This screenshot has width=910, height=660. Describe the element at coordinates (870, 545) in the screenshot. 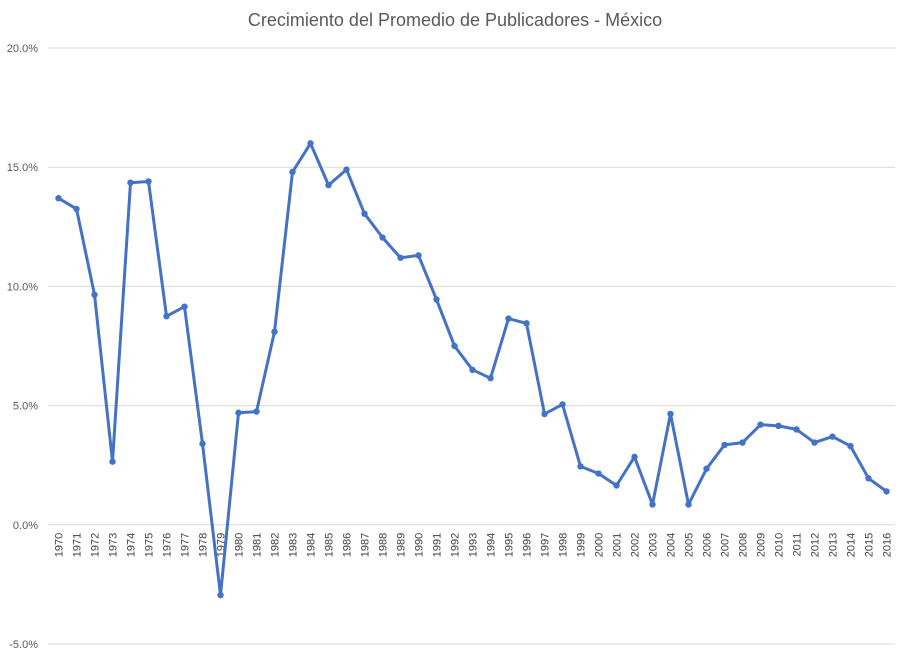

I see `x-tick-label: 2015` at that location.